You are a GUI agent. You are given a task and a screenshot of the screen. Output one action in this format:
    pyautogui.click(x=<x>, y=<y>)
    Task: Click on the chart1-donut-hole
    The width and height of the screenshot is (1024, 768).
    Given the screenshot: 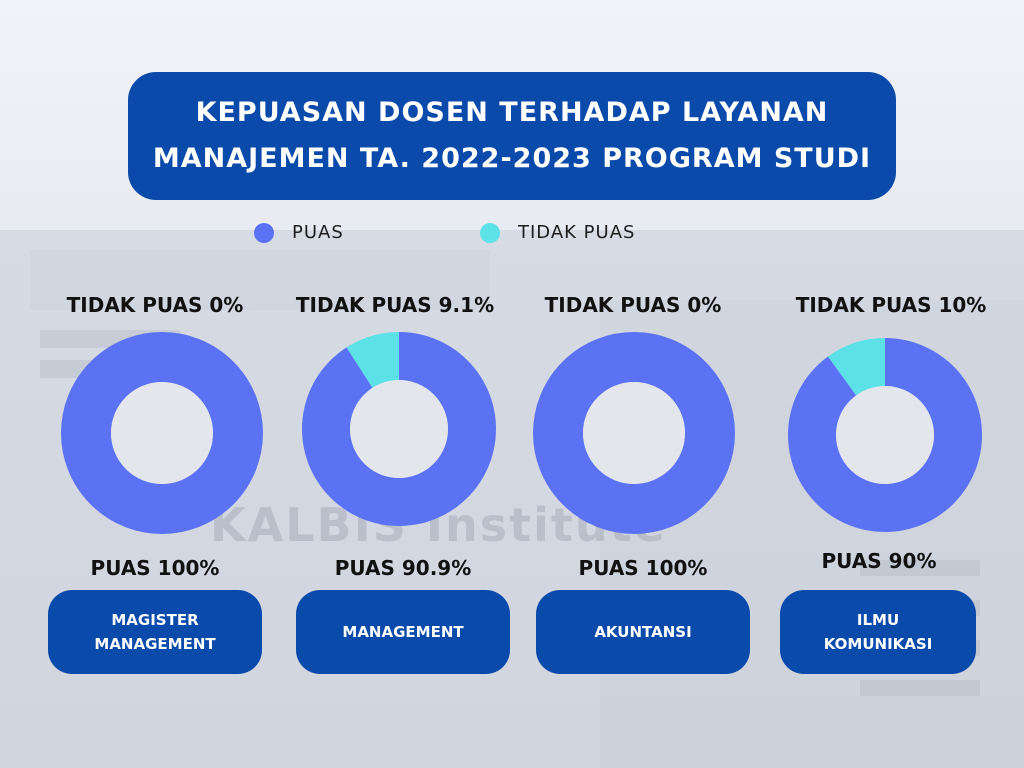 What is the action you would take?
    pyautogui.click(x=162, y=433)
    